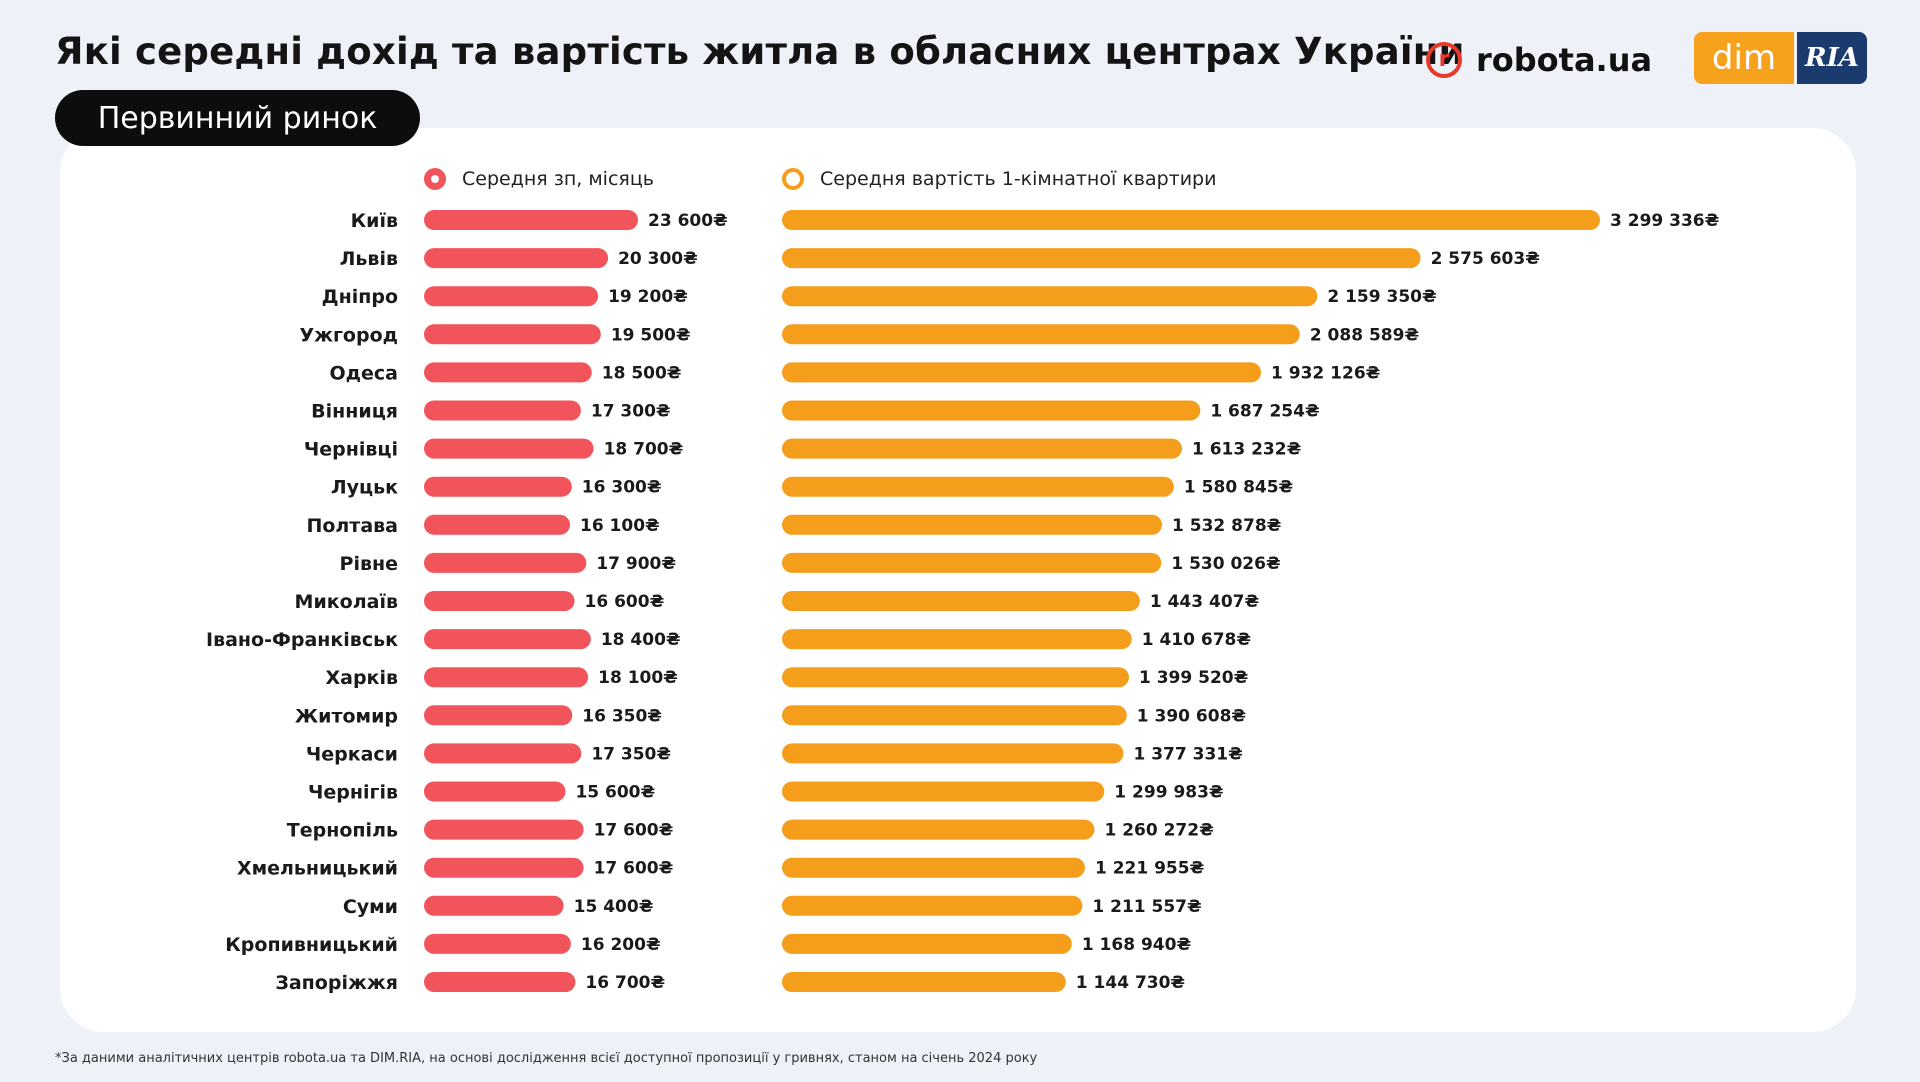 This screenshot has width=1920, height=1082. What do you see at coordinates (336, 983) in the screenshot?
I see `category-label: Запоріжжя` at bounding box center [336, 983].